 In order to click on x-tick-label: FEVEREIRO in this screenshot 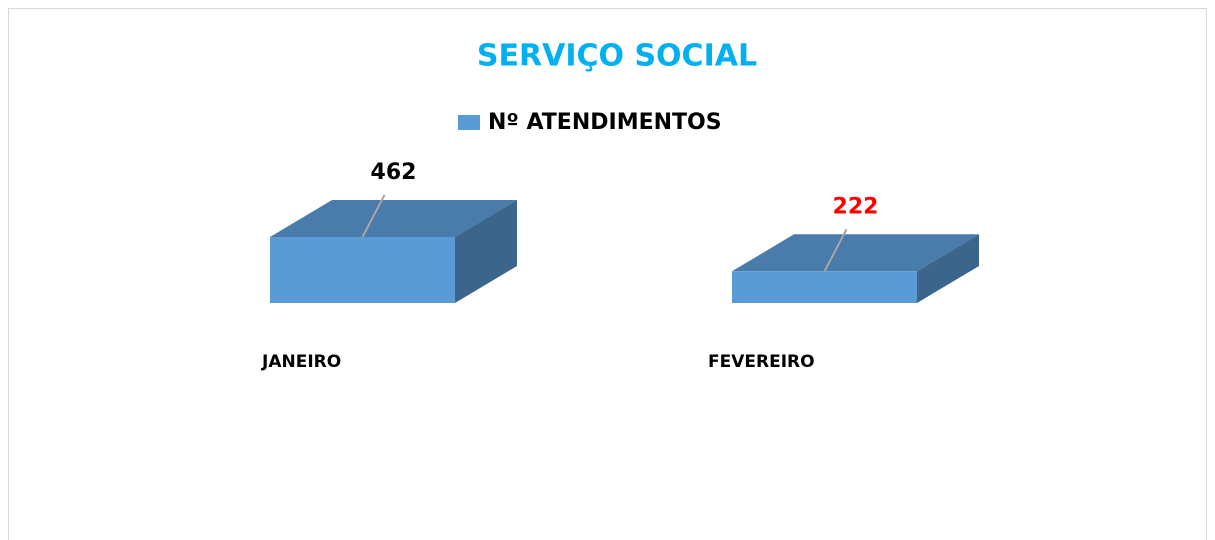, I will do `click(761, 362)`.